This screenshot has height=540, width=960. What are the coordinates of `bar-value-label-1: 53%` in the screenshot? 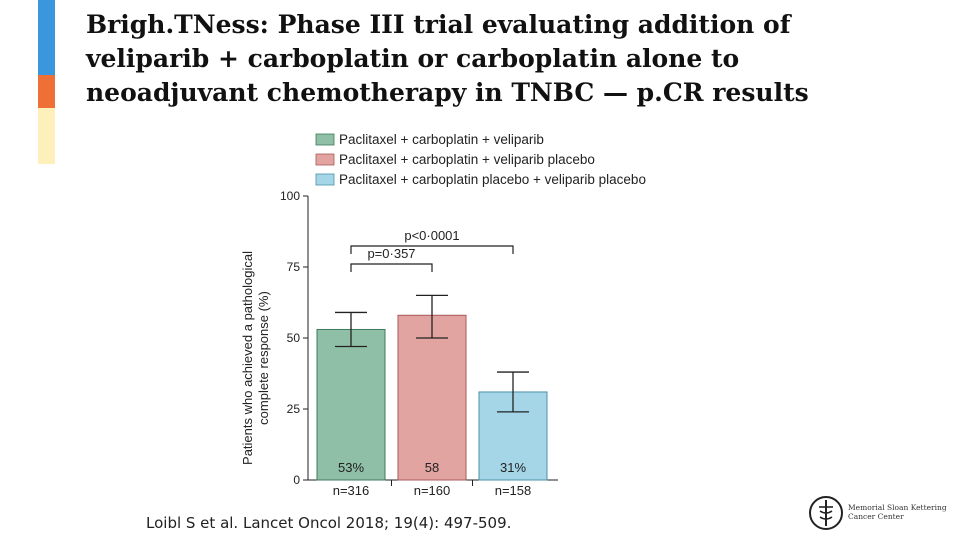 It's located at (351, 467).